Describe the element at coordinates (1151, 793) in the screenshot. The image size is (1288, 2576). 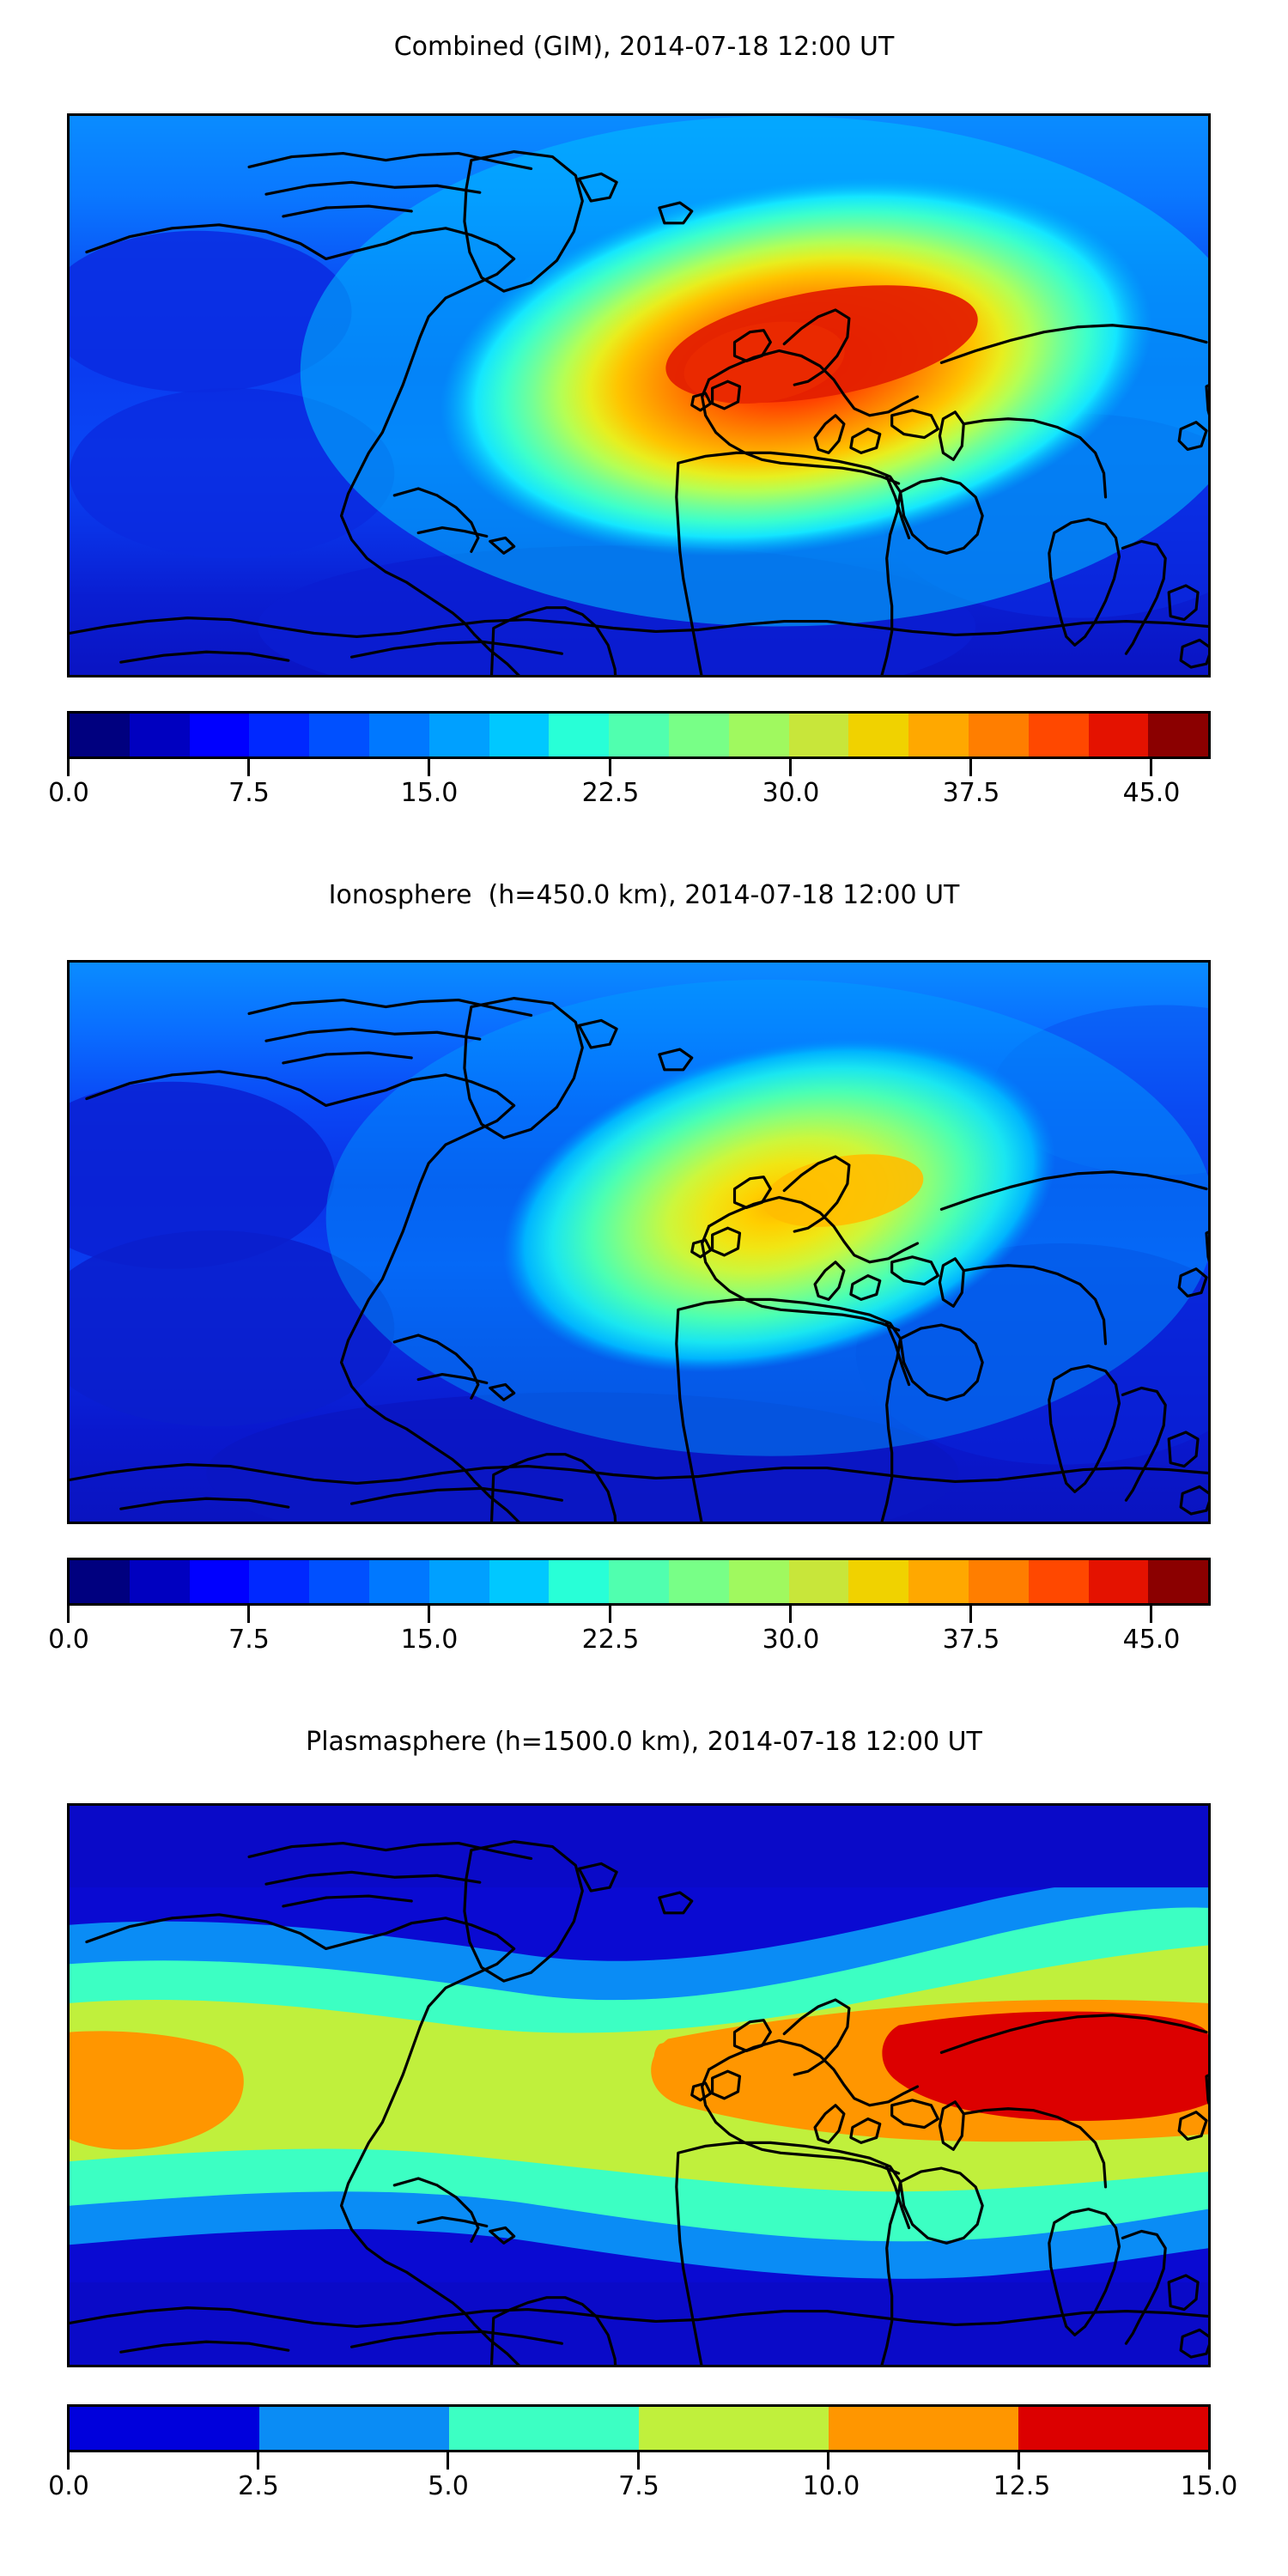
I see `cbar1-tick-label-6: 45.0` at that location.